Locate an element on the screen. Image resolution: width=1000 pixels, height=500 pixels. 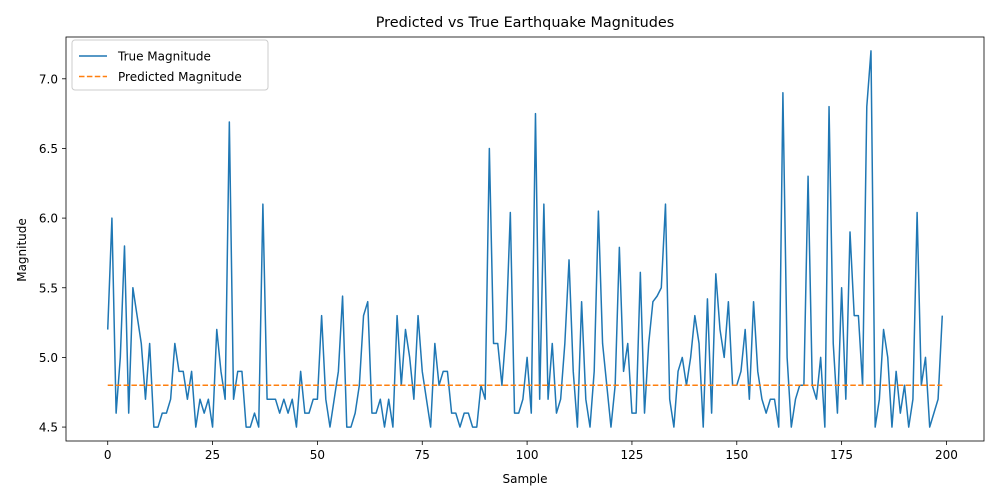
y-tick-label: 6.5 is located at coordinates (48, 149).